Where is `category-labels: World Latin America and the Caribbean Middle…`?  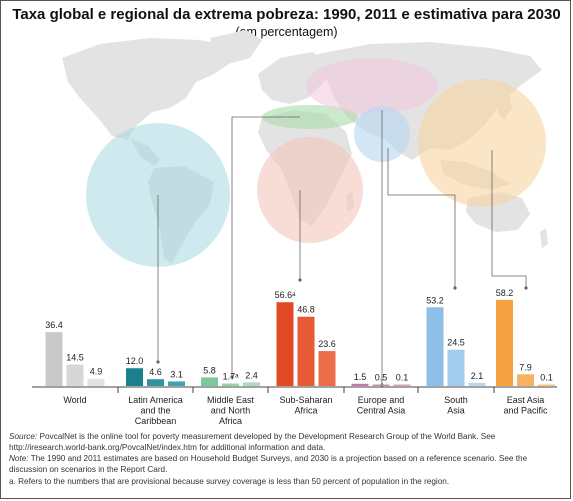
category-labels: World Latin America and the Caribbean Middle… is located at coordinates (305, 410).